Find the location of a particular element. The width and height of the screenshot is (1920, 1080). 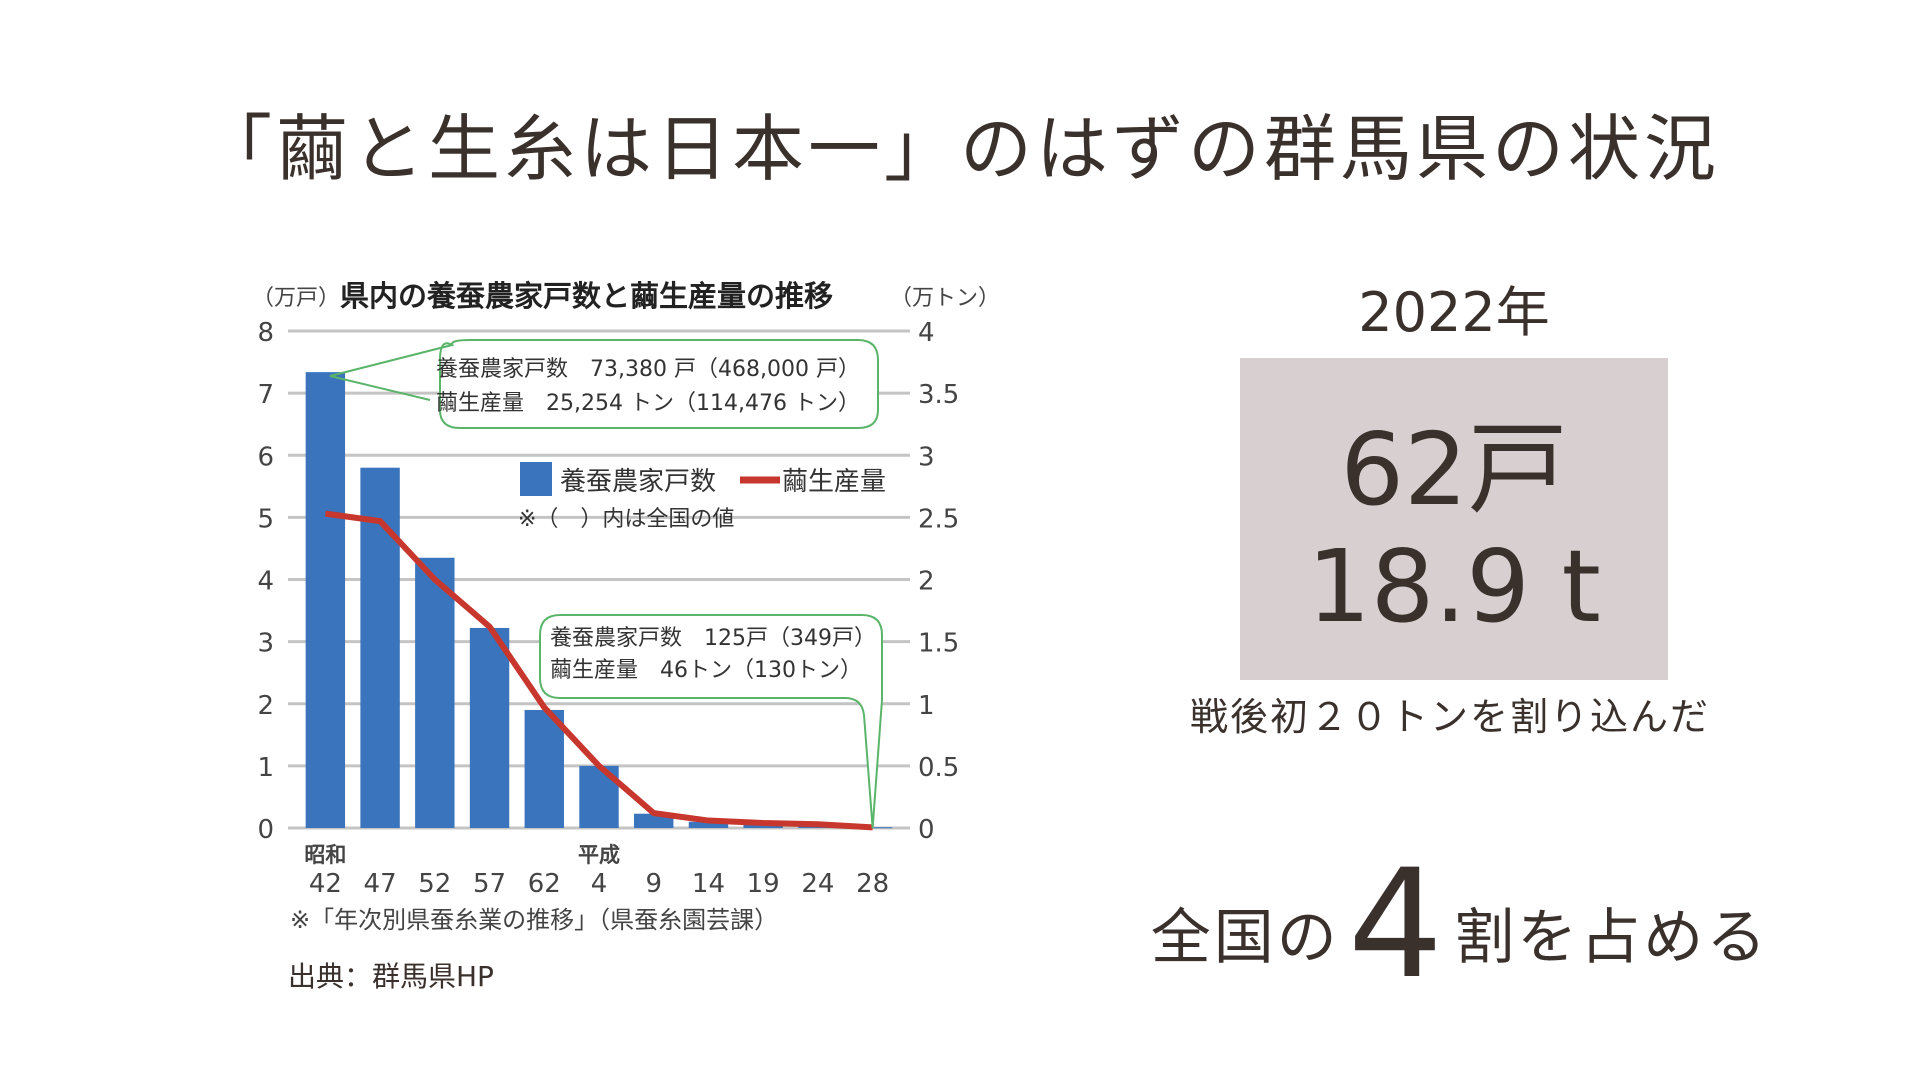

callout-first-line: 養蚕農家戸数 73,380 戸（468,000 戸） is located at coordinates (648, 369).